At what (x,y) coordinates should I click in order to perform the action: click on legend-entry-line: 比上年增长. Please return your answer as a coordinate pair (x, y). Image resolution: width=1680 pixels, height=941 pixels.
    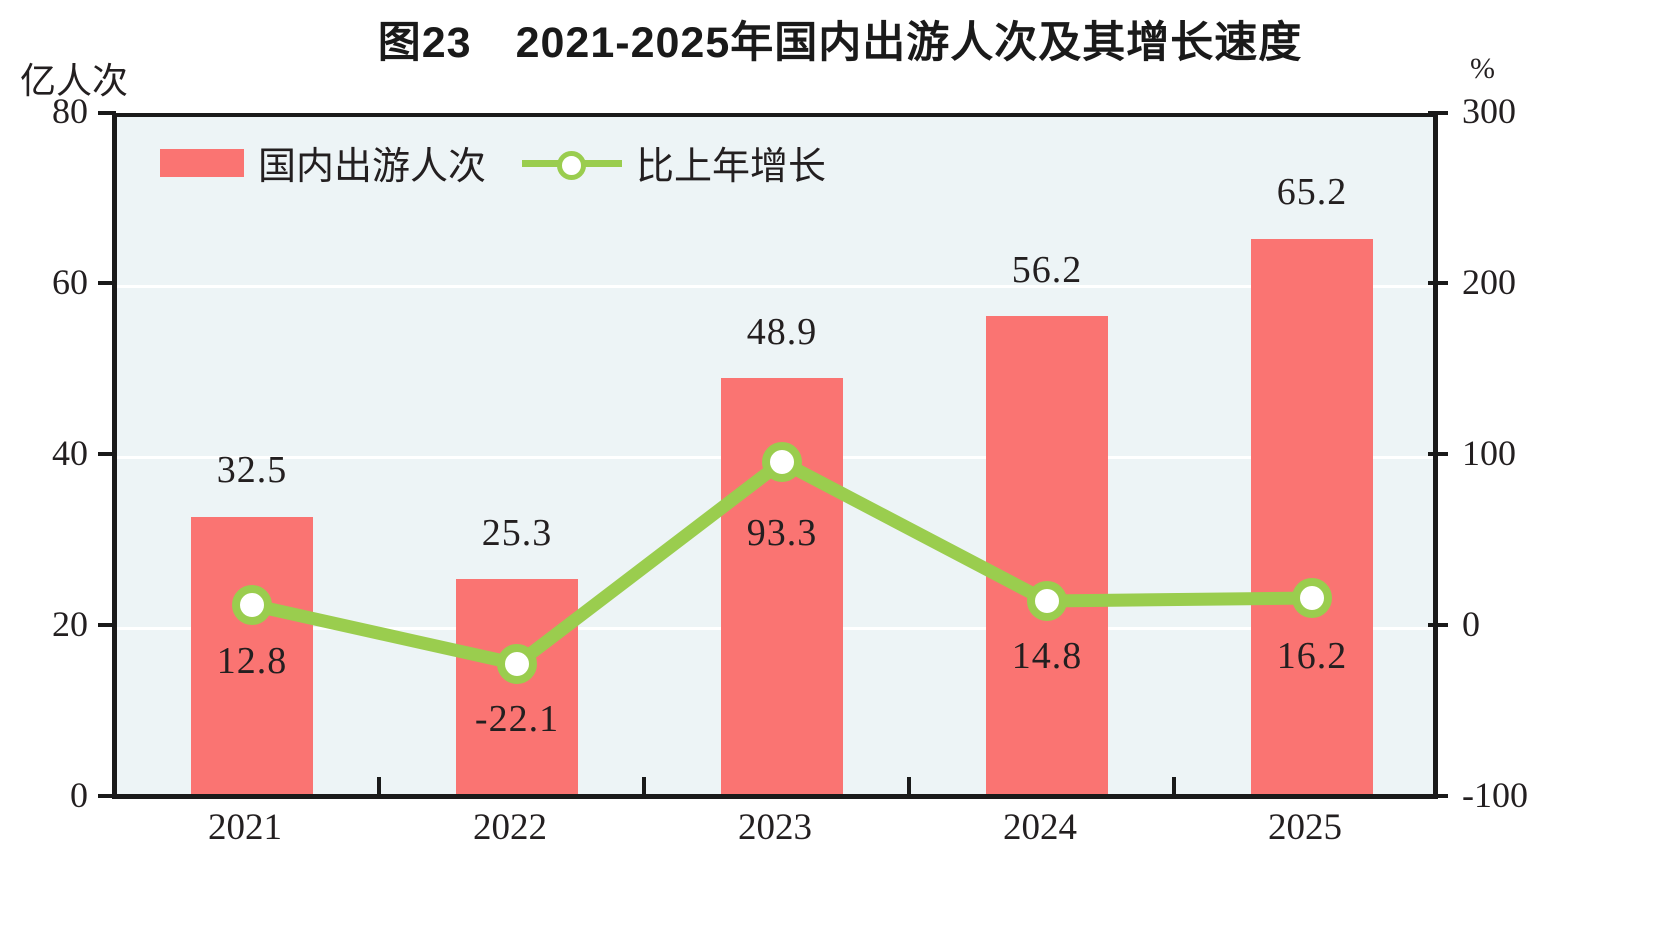
    Looking at the image, I should click on (674, 162).